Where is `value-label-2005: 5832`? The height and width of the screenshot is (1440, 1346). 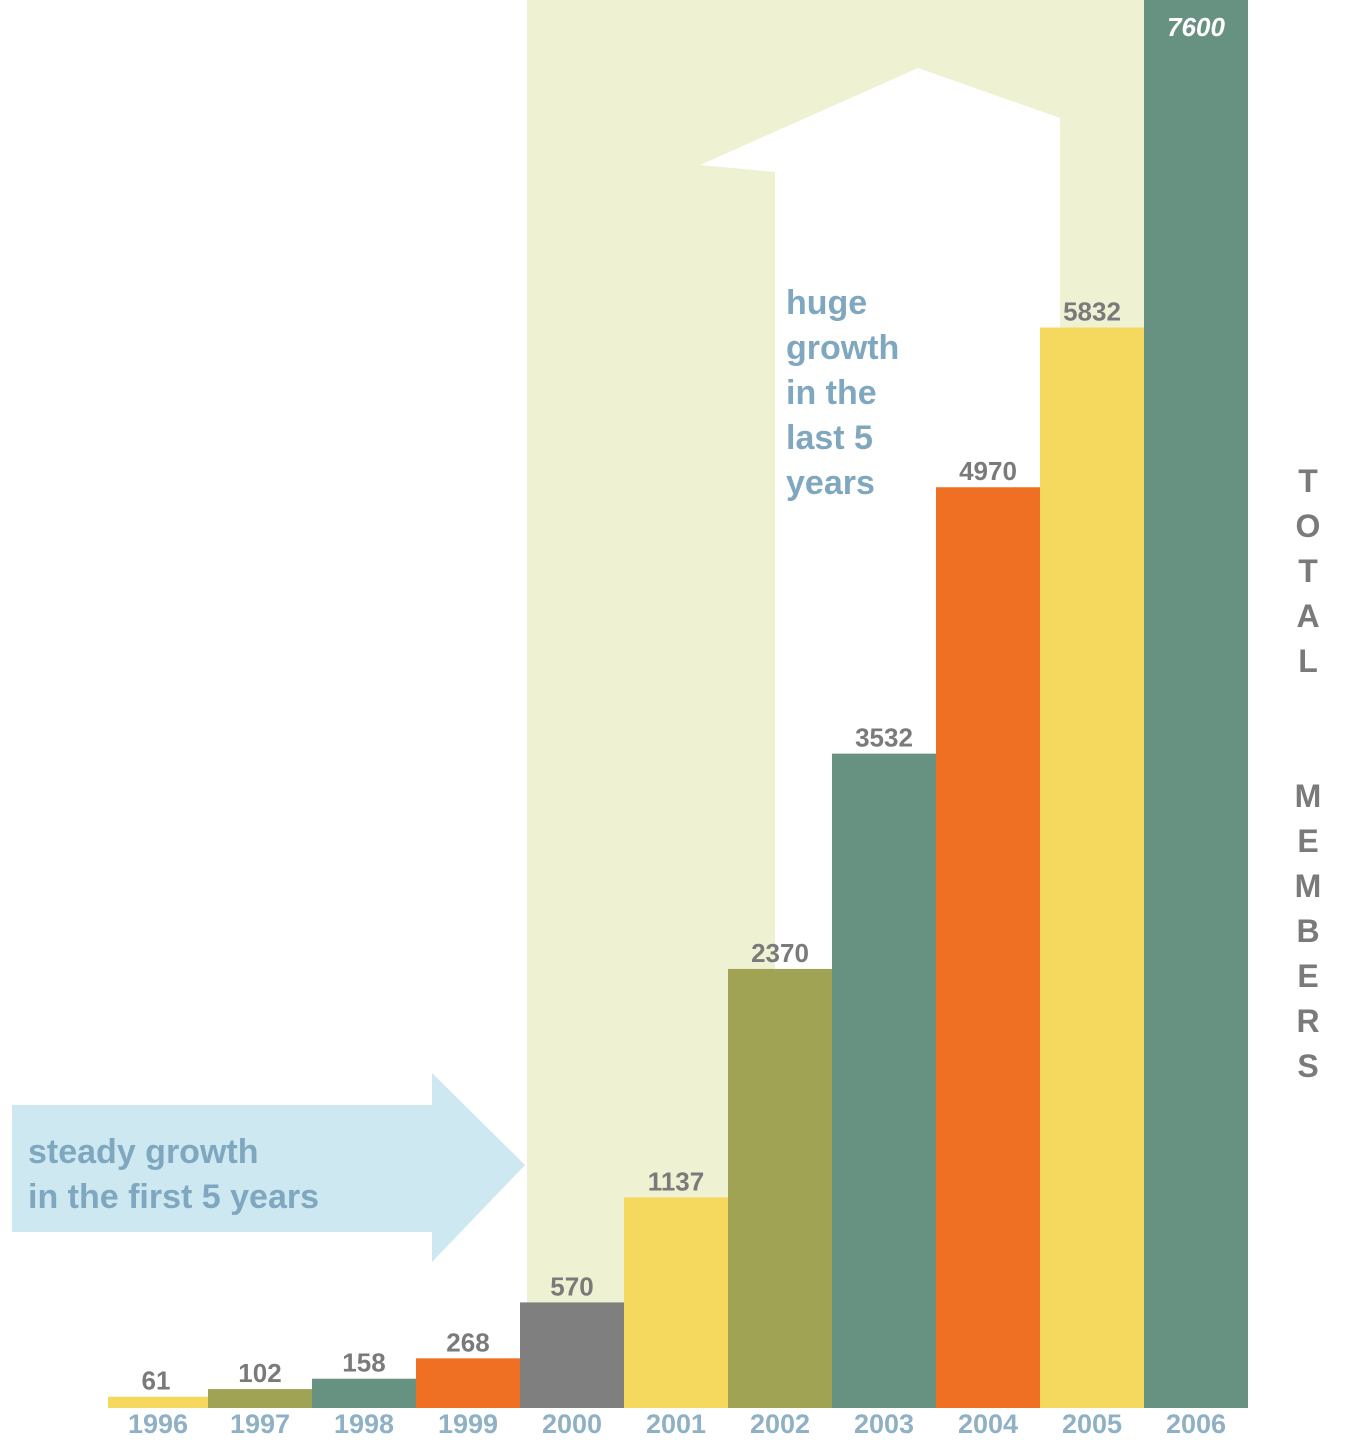 value-label-2005: 5832 is located at coordinates (1092, 312).